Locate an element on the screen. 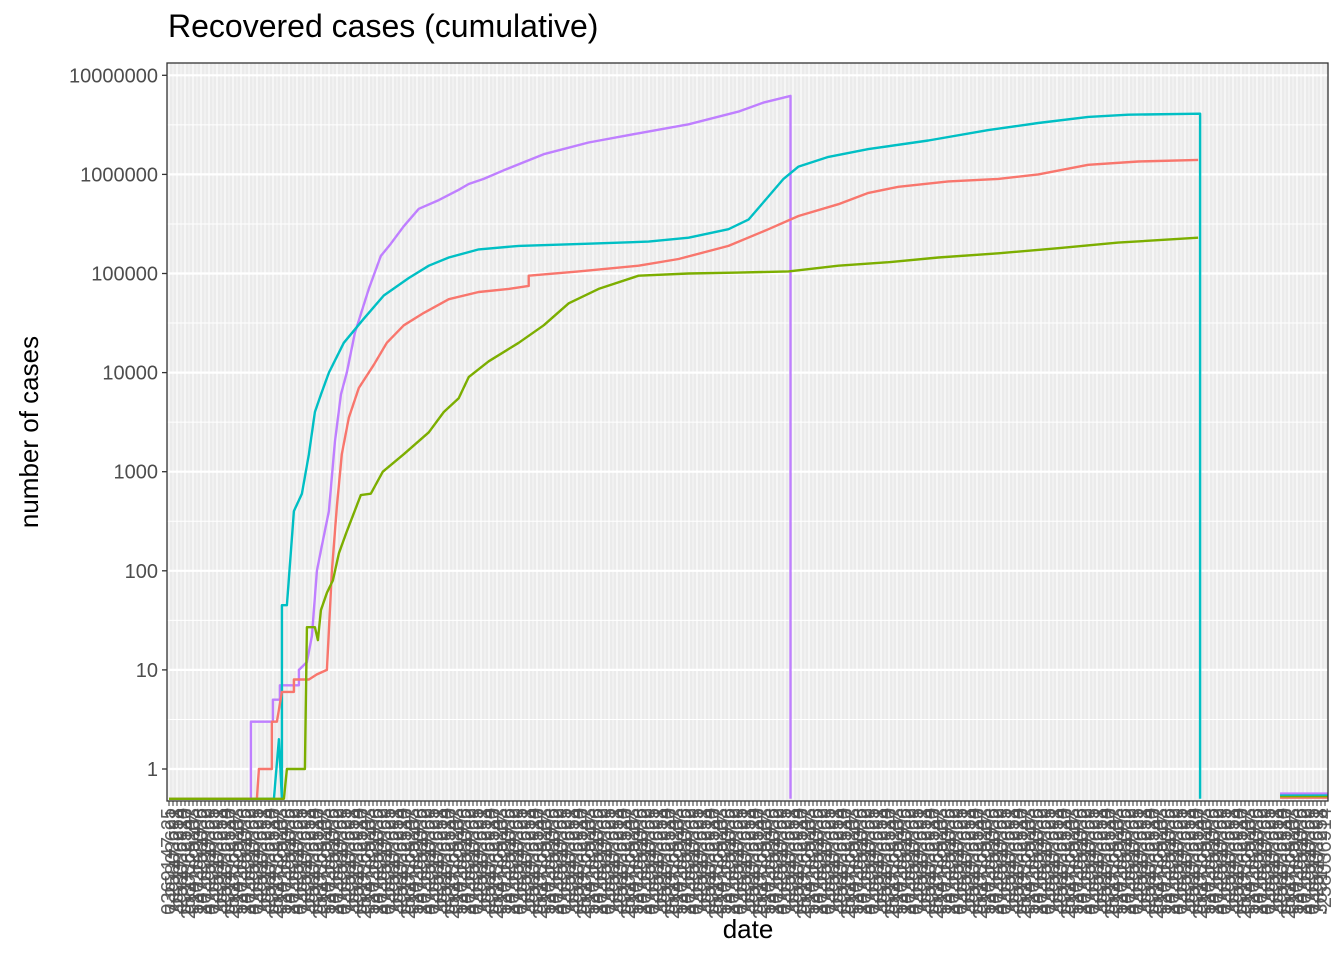 Image resolution: width=1344 pixels, height=960 pixels. y-tick-label: 10 is located at coordinates (147, 671).